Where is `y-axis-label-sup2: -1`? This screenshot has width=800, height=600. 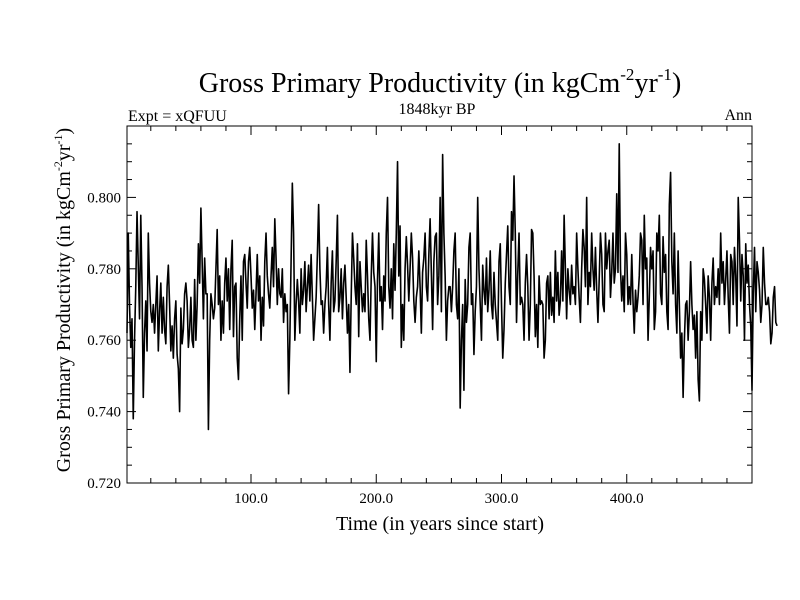
y-axis-label-sup2: -1 is located at coordinates (58, 139).